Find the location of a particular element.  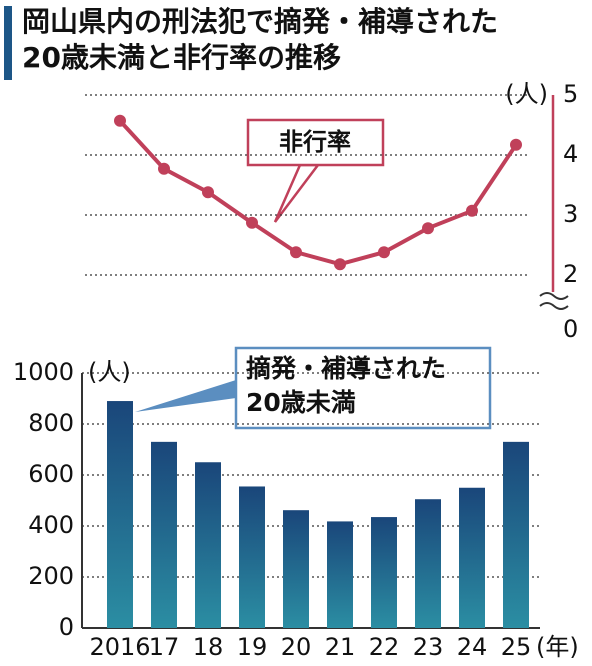

x-tick-label: 17 is located at coordinates (164, 647).